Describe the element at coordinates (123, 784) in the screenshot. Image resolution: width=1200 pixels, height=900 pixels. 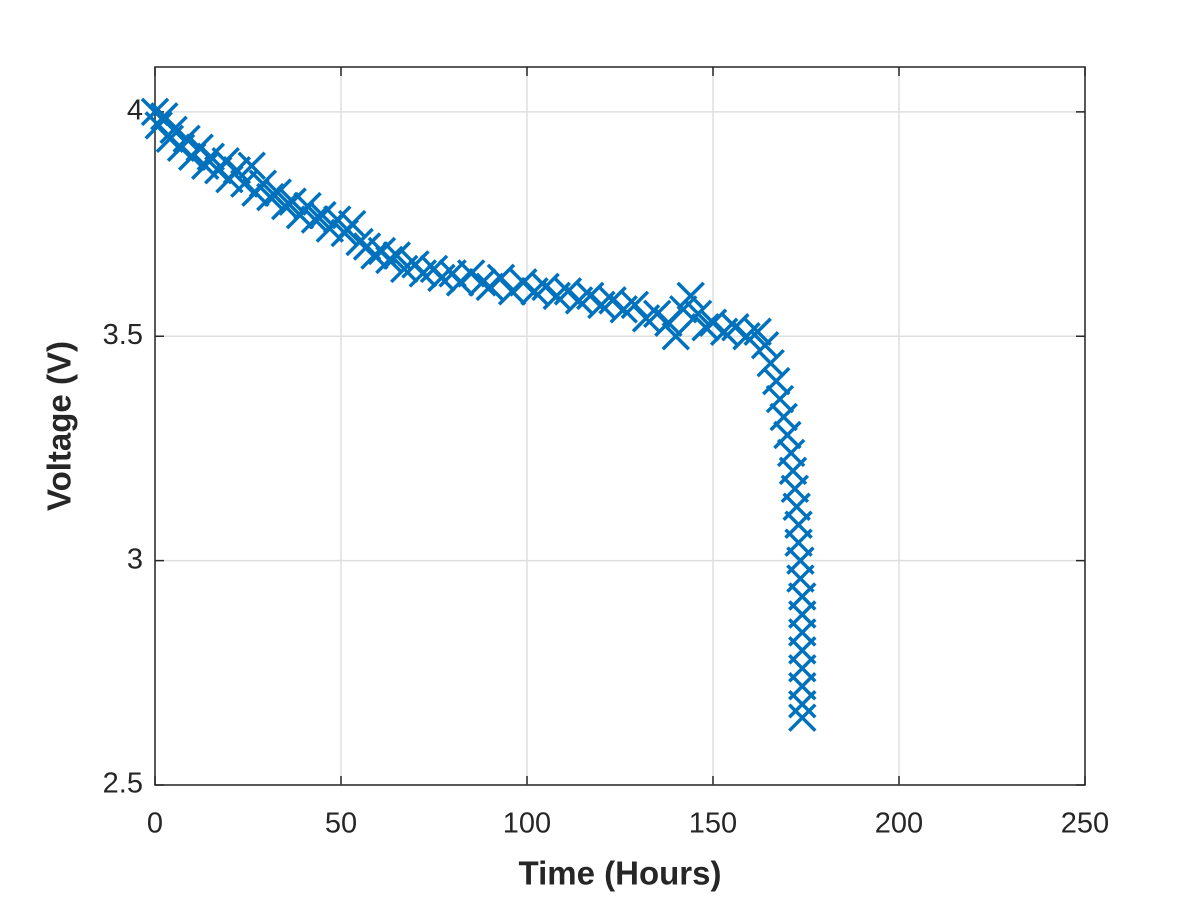
I see `y-tick-label: 2.5` at that location.